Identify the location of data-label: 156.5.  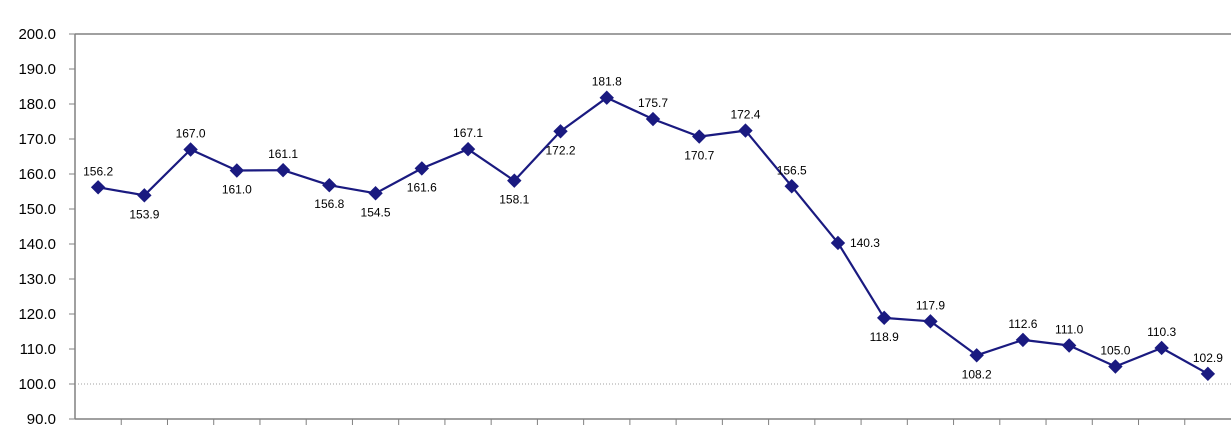
(792, 170).